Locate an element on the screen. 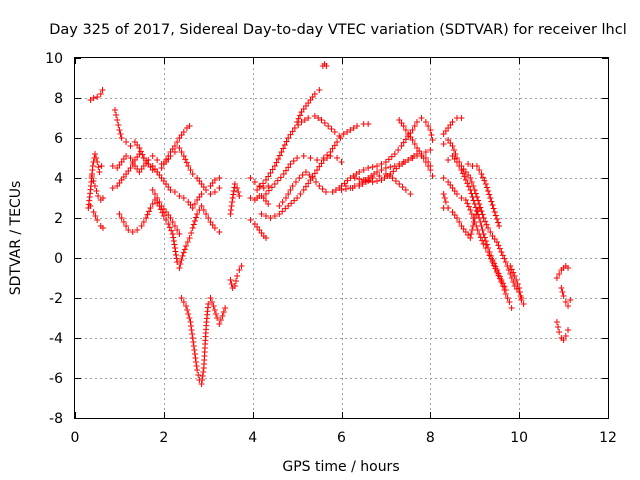 This screenshot has width=640, height=480. y-tick-label: -2 is located at coordinates (56, 299).